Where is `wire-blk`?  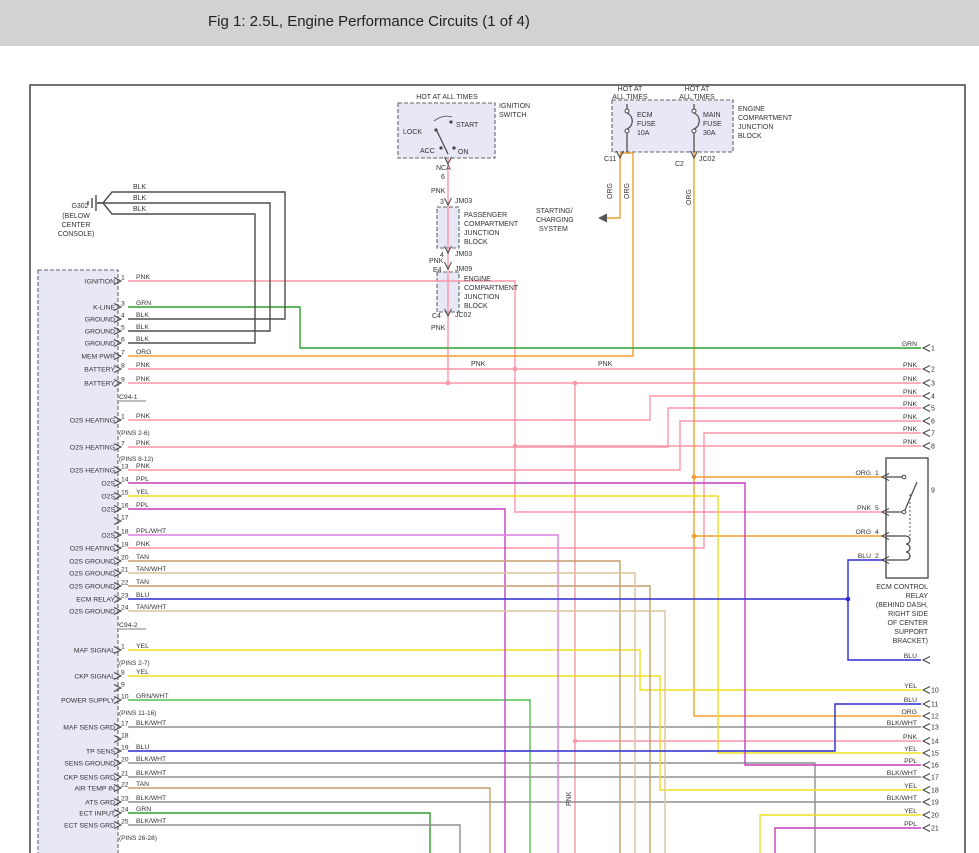
wire-blk is located at coordinates (184, 267).